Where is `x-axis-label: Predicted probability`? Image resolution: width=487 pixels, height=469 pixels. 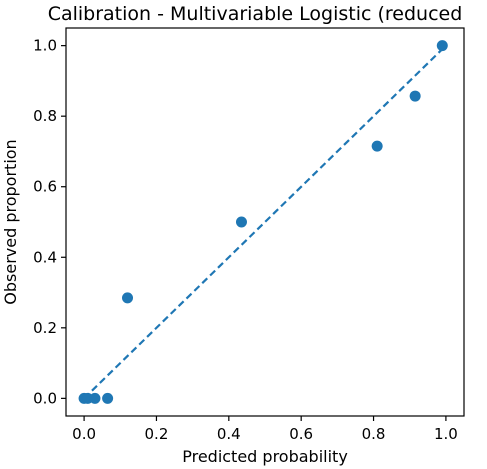
x-axis-label: Predicted probability is located at coordinates (265, 456).